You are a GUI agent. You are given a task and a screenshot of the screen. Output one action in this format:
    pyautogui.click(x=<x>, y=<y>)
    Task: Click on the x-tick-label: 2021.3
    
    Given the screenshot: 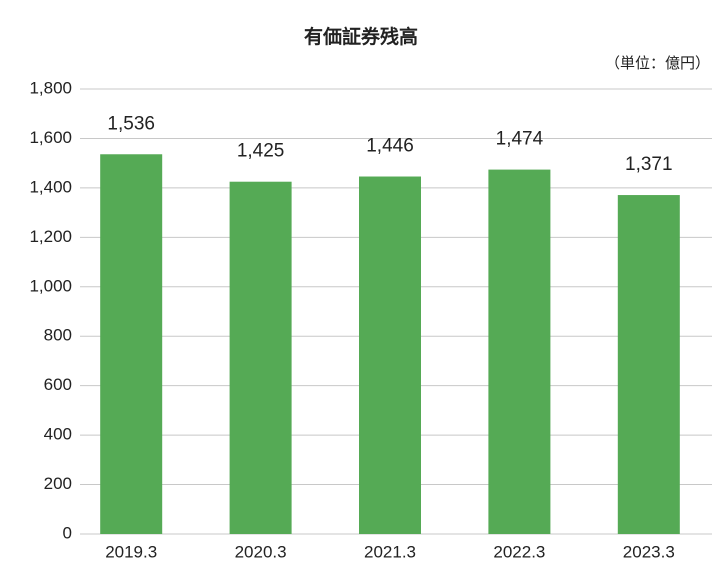 What is the action you would take?
    pyautogui.click(x=390, y=551)
    